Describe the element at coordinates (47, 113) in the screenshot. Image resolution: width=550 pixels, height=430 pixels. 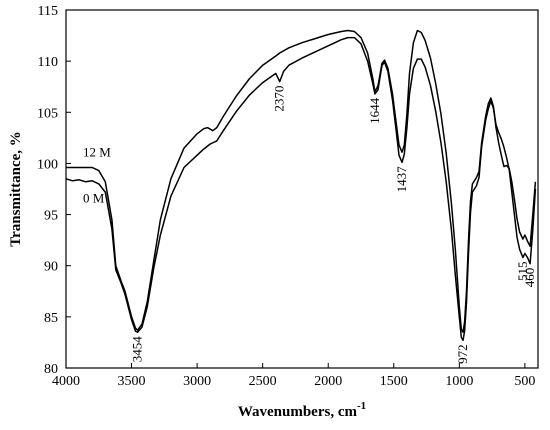
I see `y-tick-label: 105` at that location.